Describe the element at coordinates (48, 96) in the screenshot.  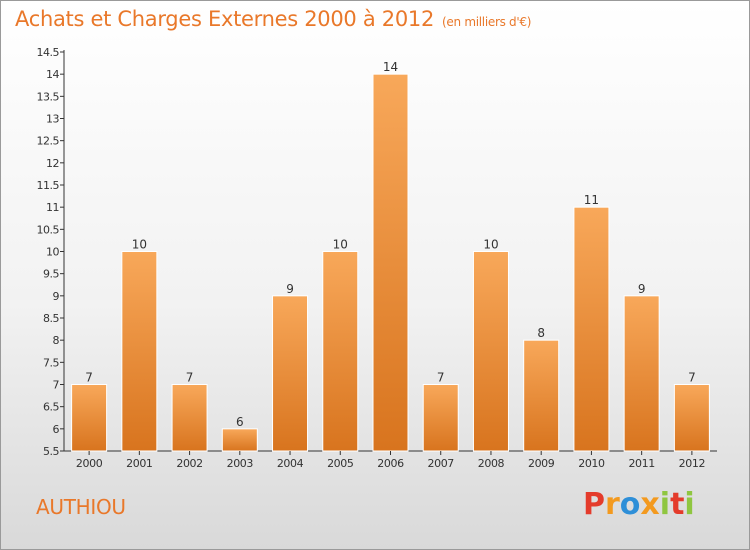
I see `y-tick-label: 13.5` at that location.